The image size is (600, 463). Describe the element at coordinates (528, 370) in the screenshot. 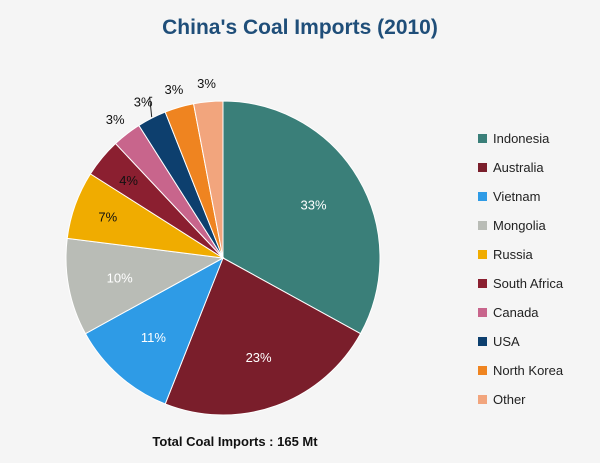

I see `legend-label: North Korea` at that location.